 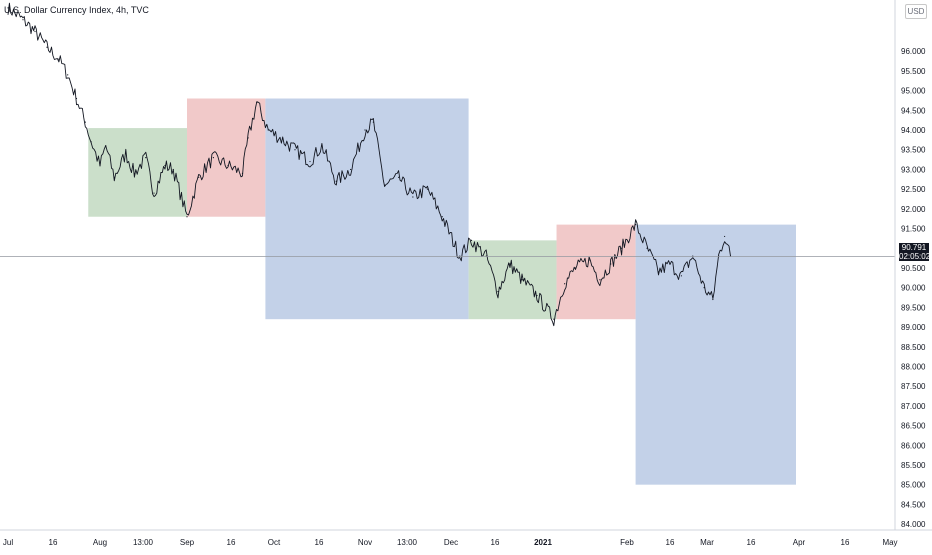 I want to click on y-tick-label: 90.500, so click(x=913, y=268).